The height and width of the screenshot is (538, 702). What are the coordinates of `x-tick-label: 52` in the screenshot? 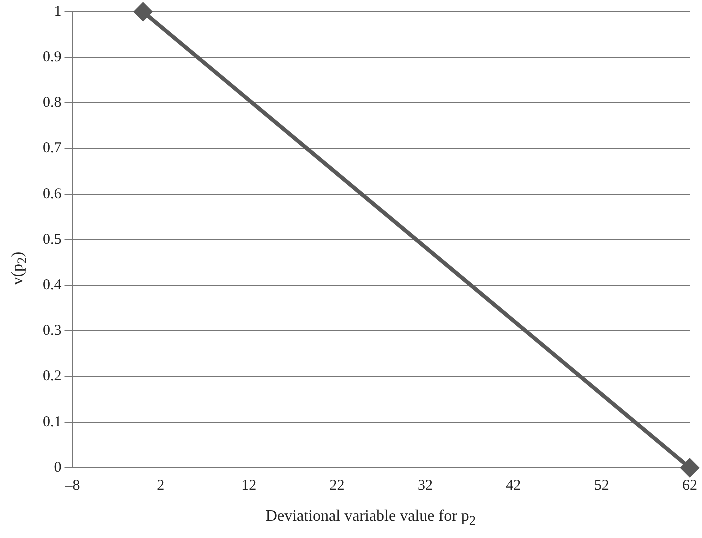 It's located at (602, 486).